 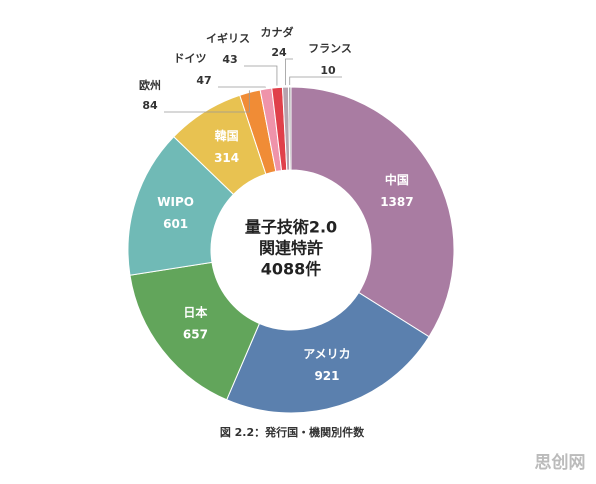 What do you see at coordinates (175, 224) in the screenshot?
I see `value-label: 601` at bounding box center [175, 224].